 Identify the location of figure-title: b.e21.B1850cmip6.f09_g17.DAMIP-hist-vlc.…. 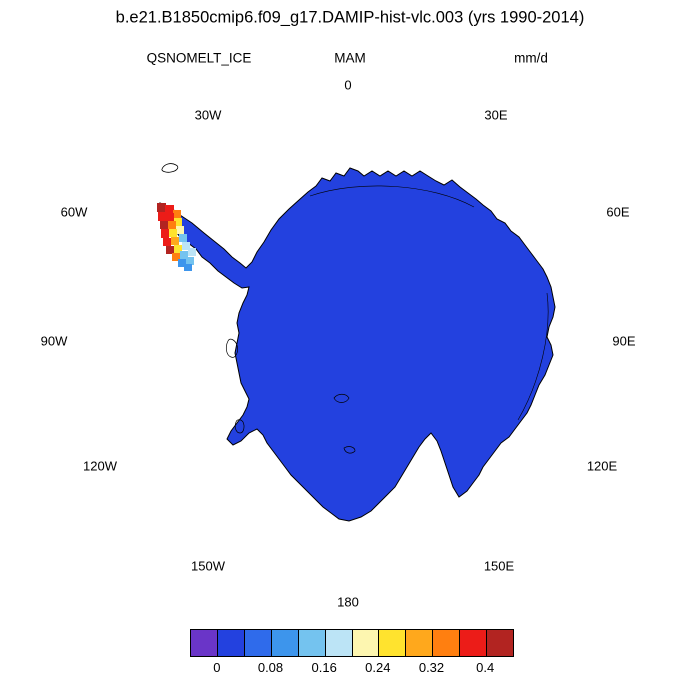
(350, 17).